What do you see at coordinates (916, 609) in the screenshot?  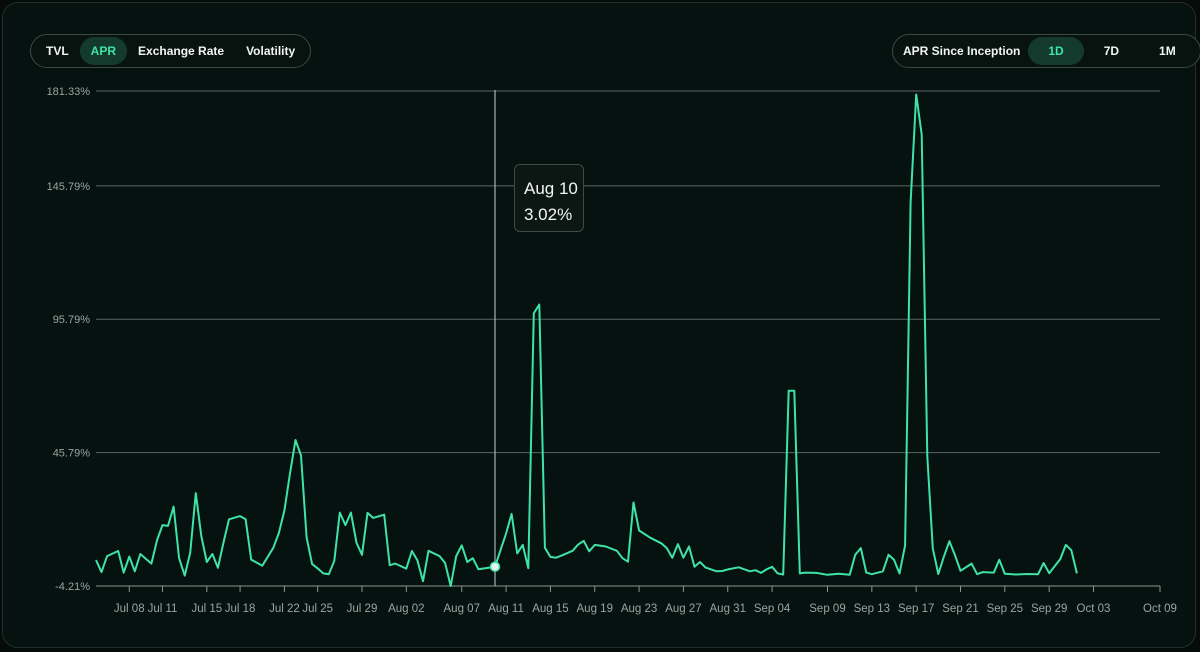 I see `x-tick-label: Sep 17` at bounding box center [916, 609].